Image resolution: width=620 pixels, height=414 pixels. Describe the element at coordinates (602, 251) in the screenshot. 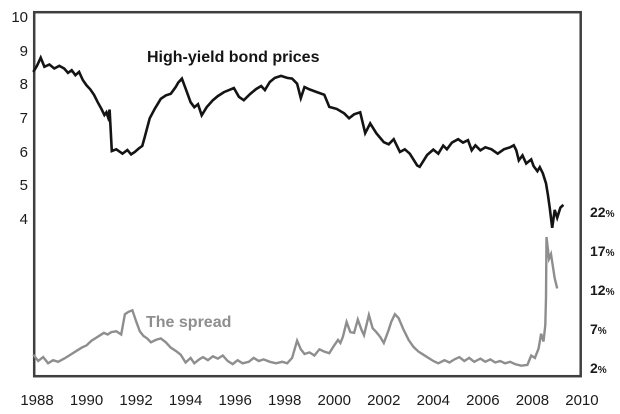

I see `right-axis-tick-17pct: 17%` at that location.